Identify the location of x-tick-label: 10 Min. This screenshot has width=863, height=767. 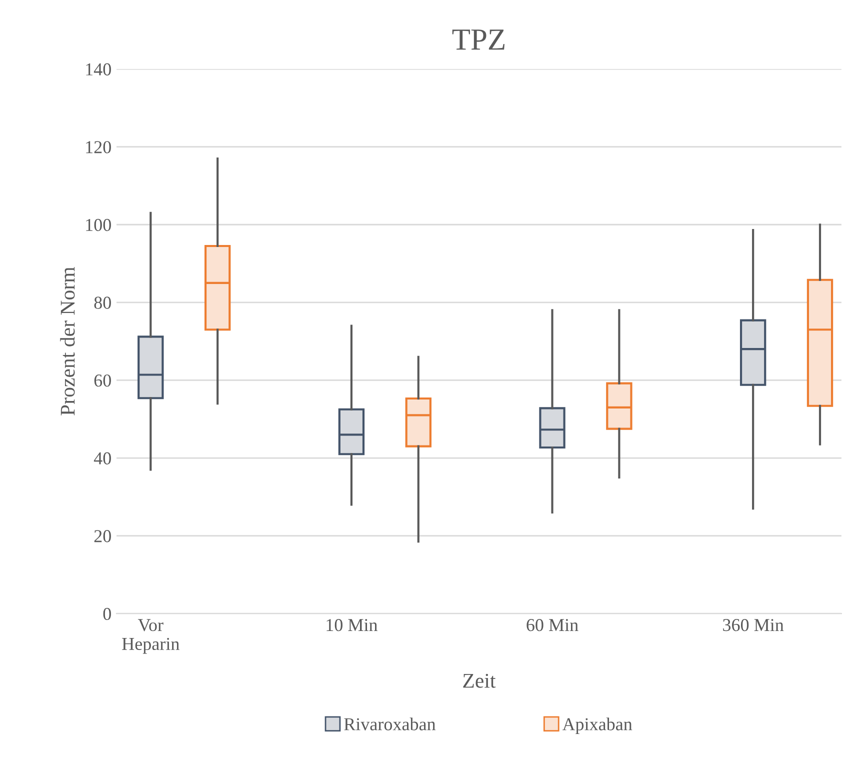
(352, 625).